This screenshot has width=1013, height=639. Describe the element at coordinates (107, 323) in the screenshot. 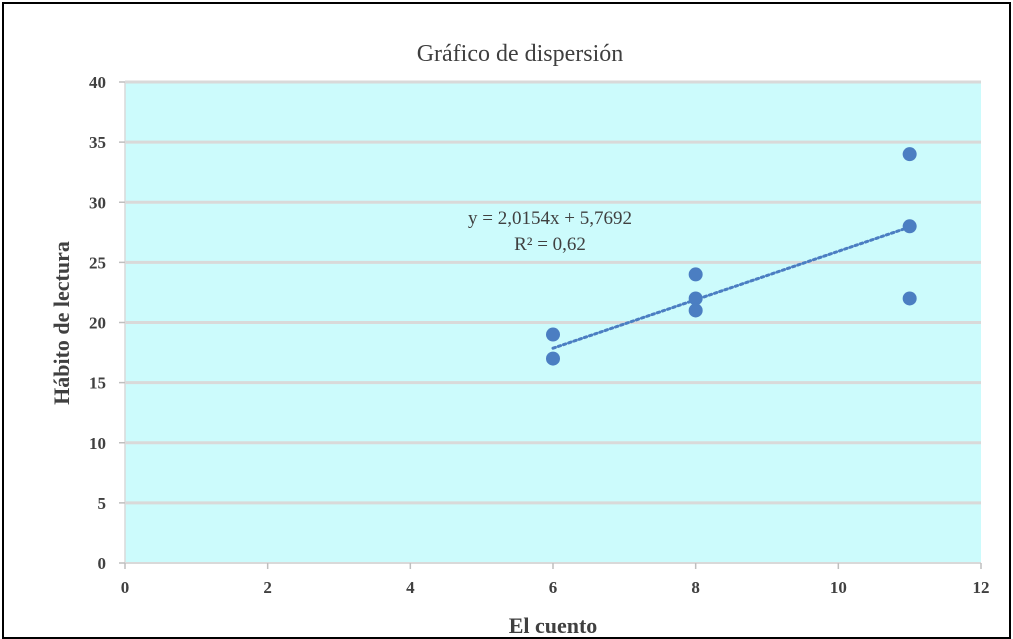

I see `y-tick-labels: 0 5 10 15 20 25 30 35 40` at that location.